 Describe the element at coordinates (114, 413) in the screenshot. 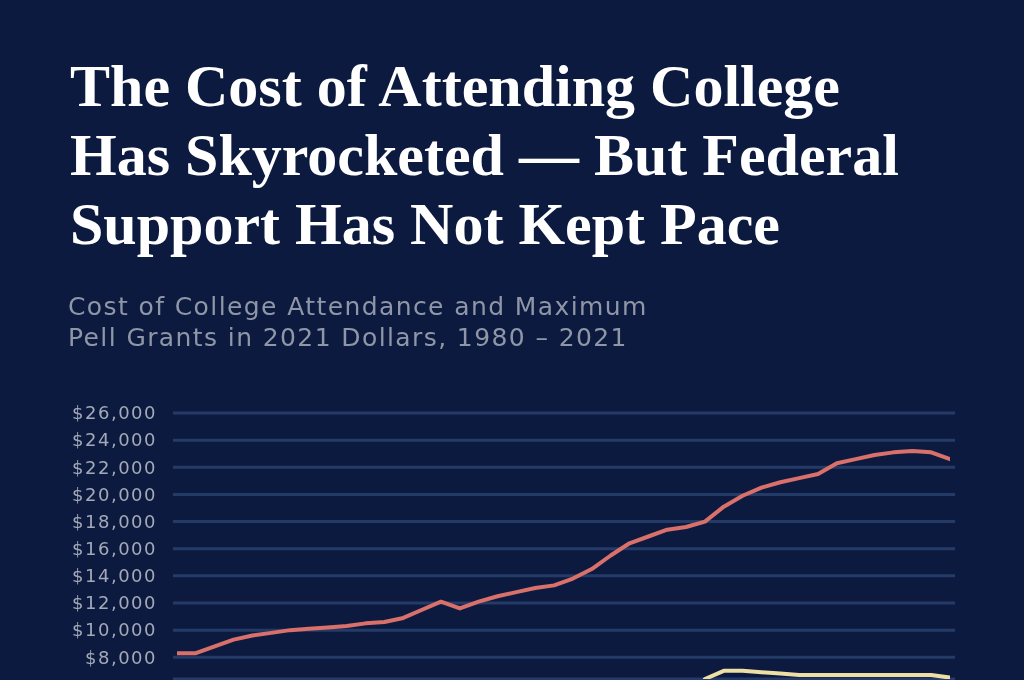

I see `y-tick-label: $26,000` at that location.